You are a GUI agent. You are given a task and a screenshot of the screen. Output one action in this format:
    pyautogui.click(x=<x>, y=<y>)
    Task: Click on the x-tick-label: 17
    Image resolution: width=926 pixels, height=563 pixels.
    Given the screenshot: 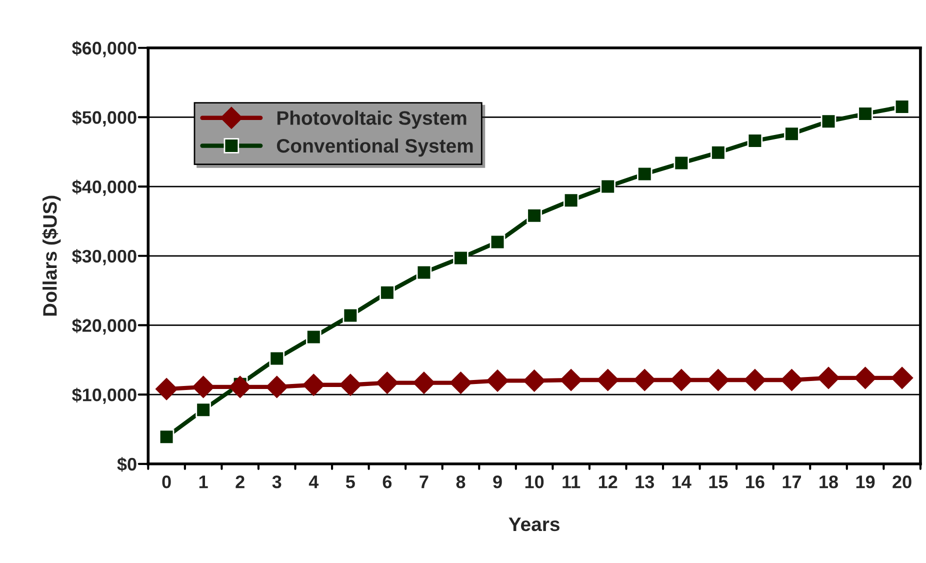 What is the action you would take?
    pyautogui.click(x=791, y=482)
    